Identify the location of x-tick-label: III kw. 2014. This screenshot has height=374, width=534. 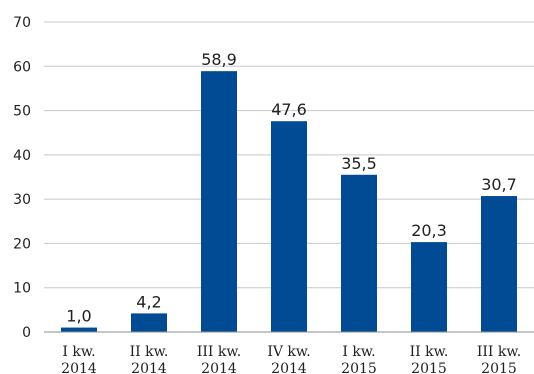
(219, 359).